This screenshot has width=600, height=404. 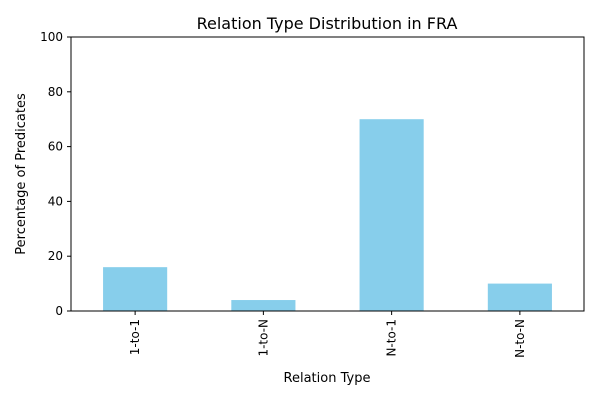 I want to click on y-tick-label: 60, so click(x=55, y=147).